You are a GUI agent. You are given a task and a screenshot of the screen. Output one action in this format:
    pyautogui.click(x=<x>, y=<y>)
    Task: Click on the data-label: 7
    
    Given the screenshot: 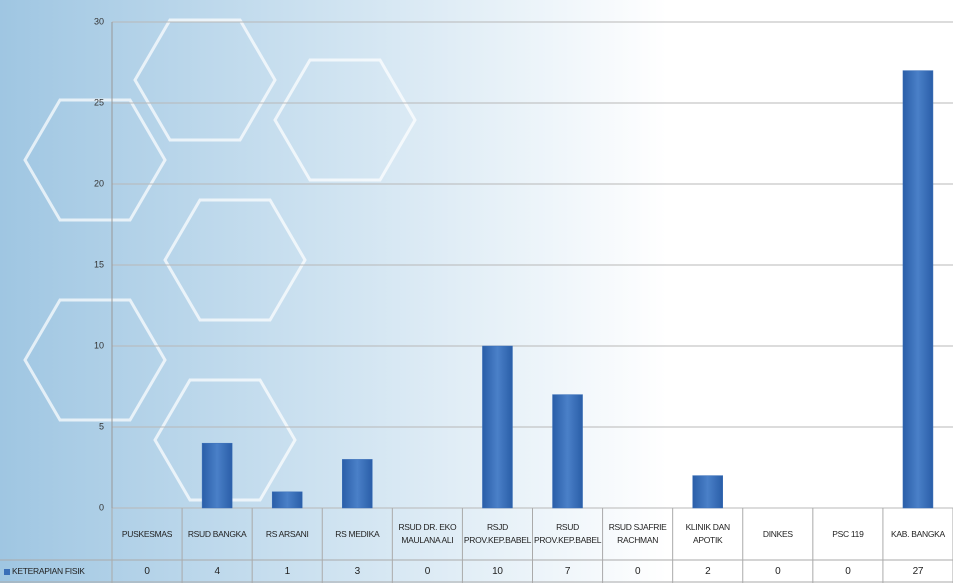 What is the action you would take?
    pyautogui.click(x=567, y=571)
    